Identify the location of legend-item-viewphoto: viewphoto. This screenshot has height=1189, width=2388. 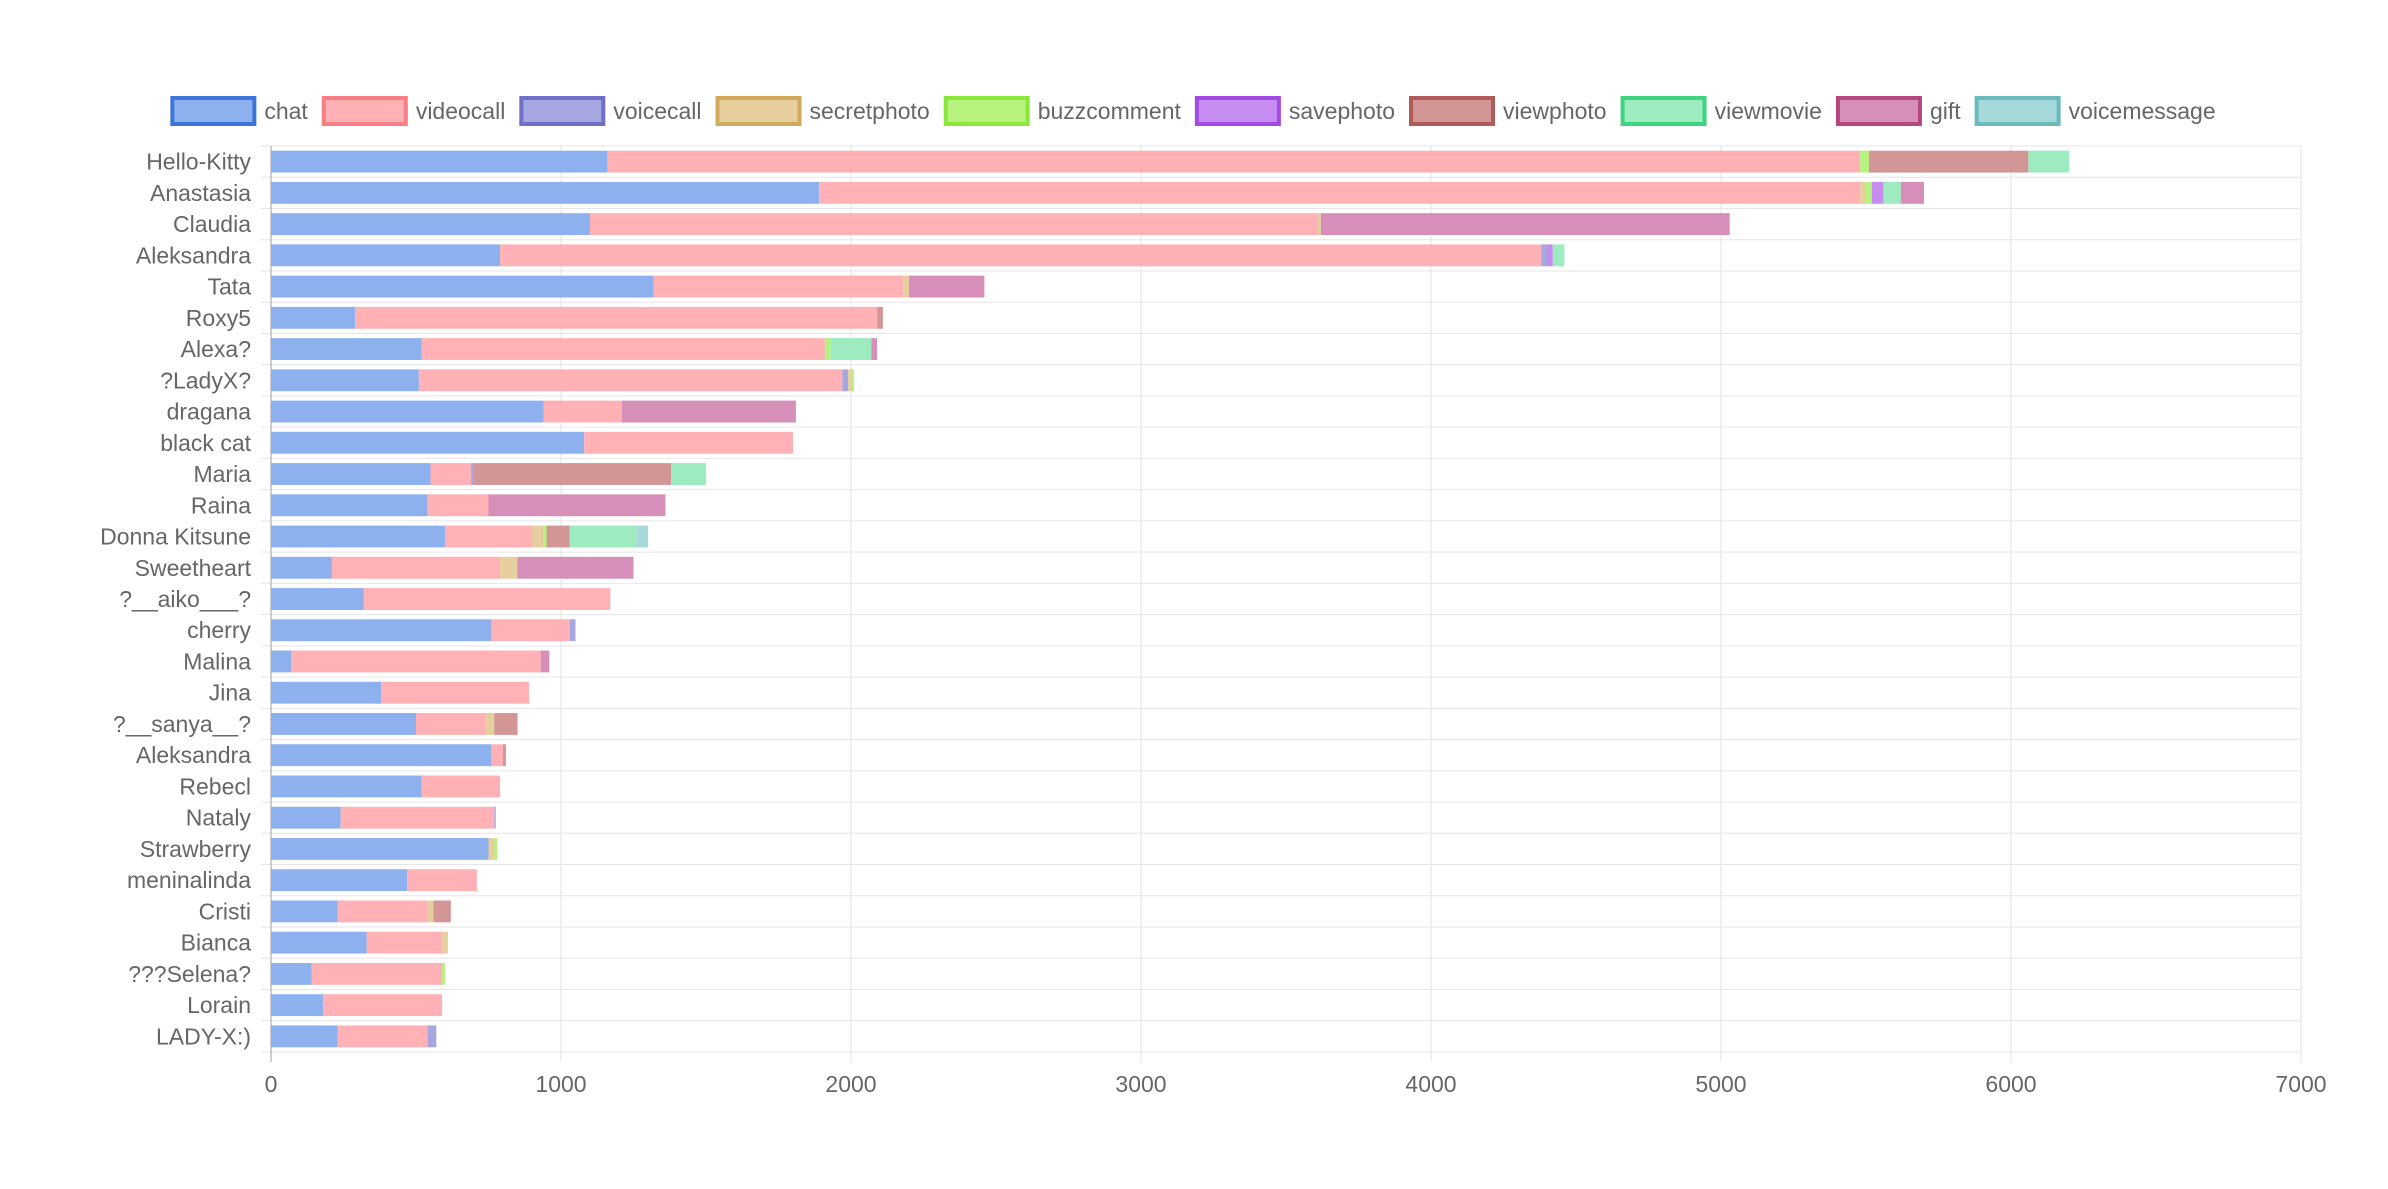
(1508, 111).